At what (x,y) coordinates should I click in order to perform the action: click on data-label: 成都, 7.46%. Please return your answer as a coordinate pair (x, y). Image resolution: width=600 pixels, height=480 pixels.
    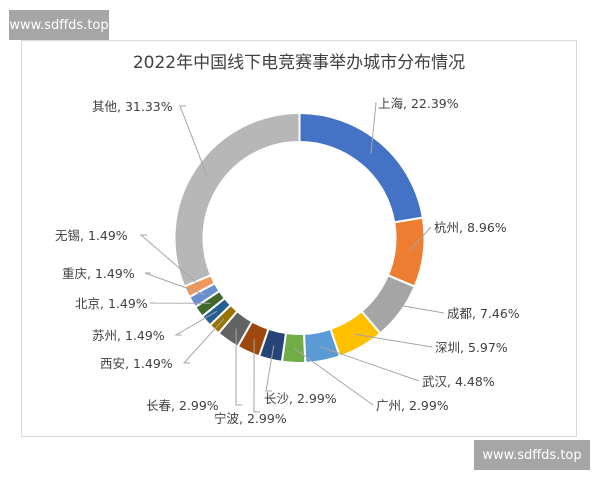
    Looking at the image, I should click on (483, 313).